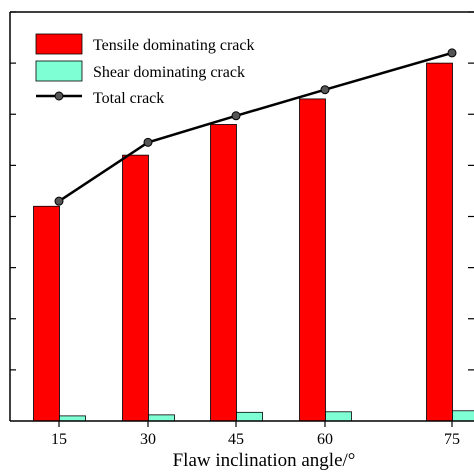 The height and width of the screenshot is (474, 474). I want to click on x-tick-label-30: 30, so click(148, 439).